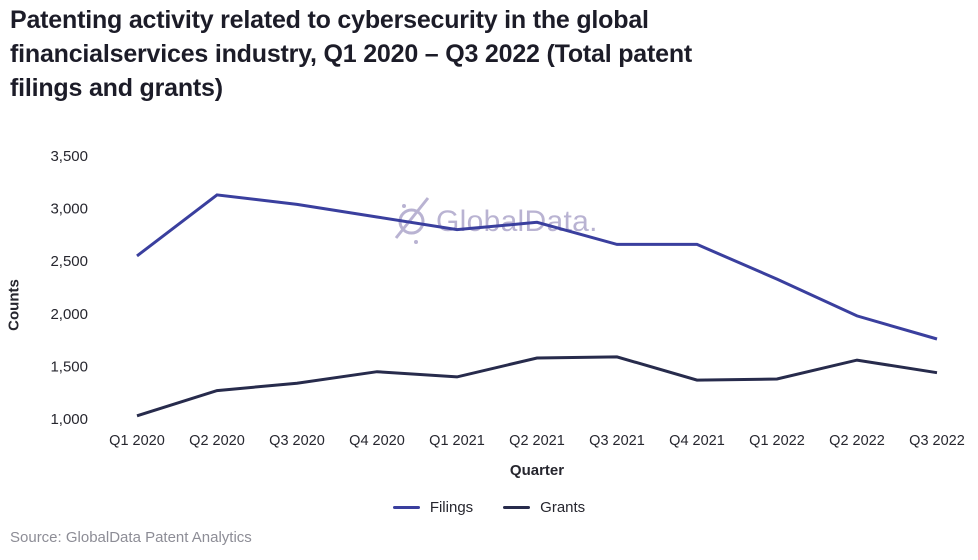 Image resolution: width=978 pixels, height=560 pixels. Describe the element at coordinates (697, 441) in the screenshot. I see `x-tick-label: Q4 2021` at that location.